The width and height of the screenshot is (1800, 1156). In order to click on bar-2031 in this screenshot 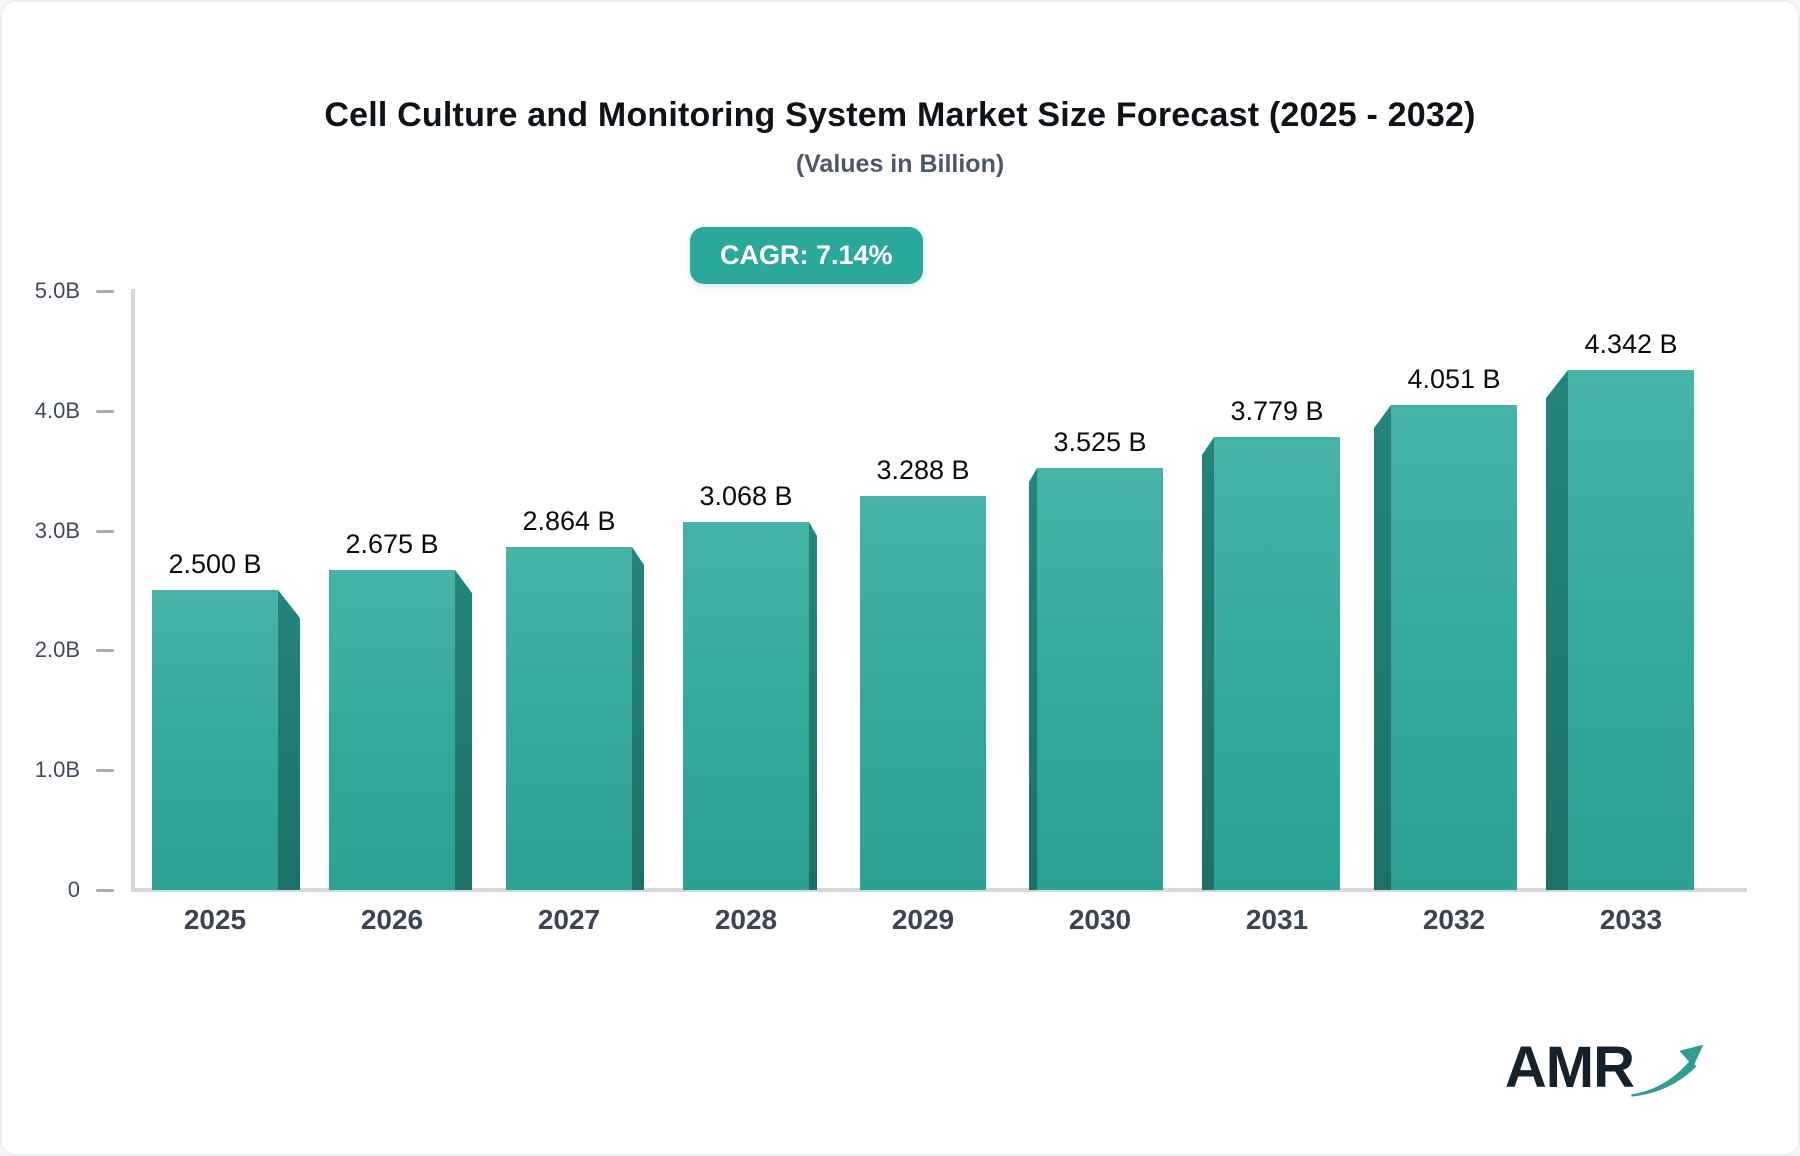, I will do `click(1271, 663)`.